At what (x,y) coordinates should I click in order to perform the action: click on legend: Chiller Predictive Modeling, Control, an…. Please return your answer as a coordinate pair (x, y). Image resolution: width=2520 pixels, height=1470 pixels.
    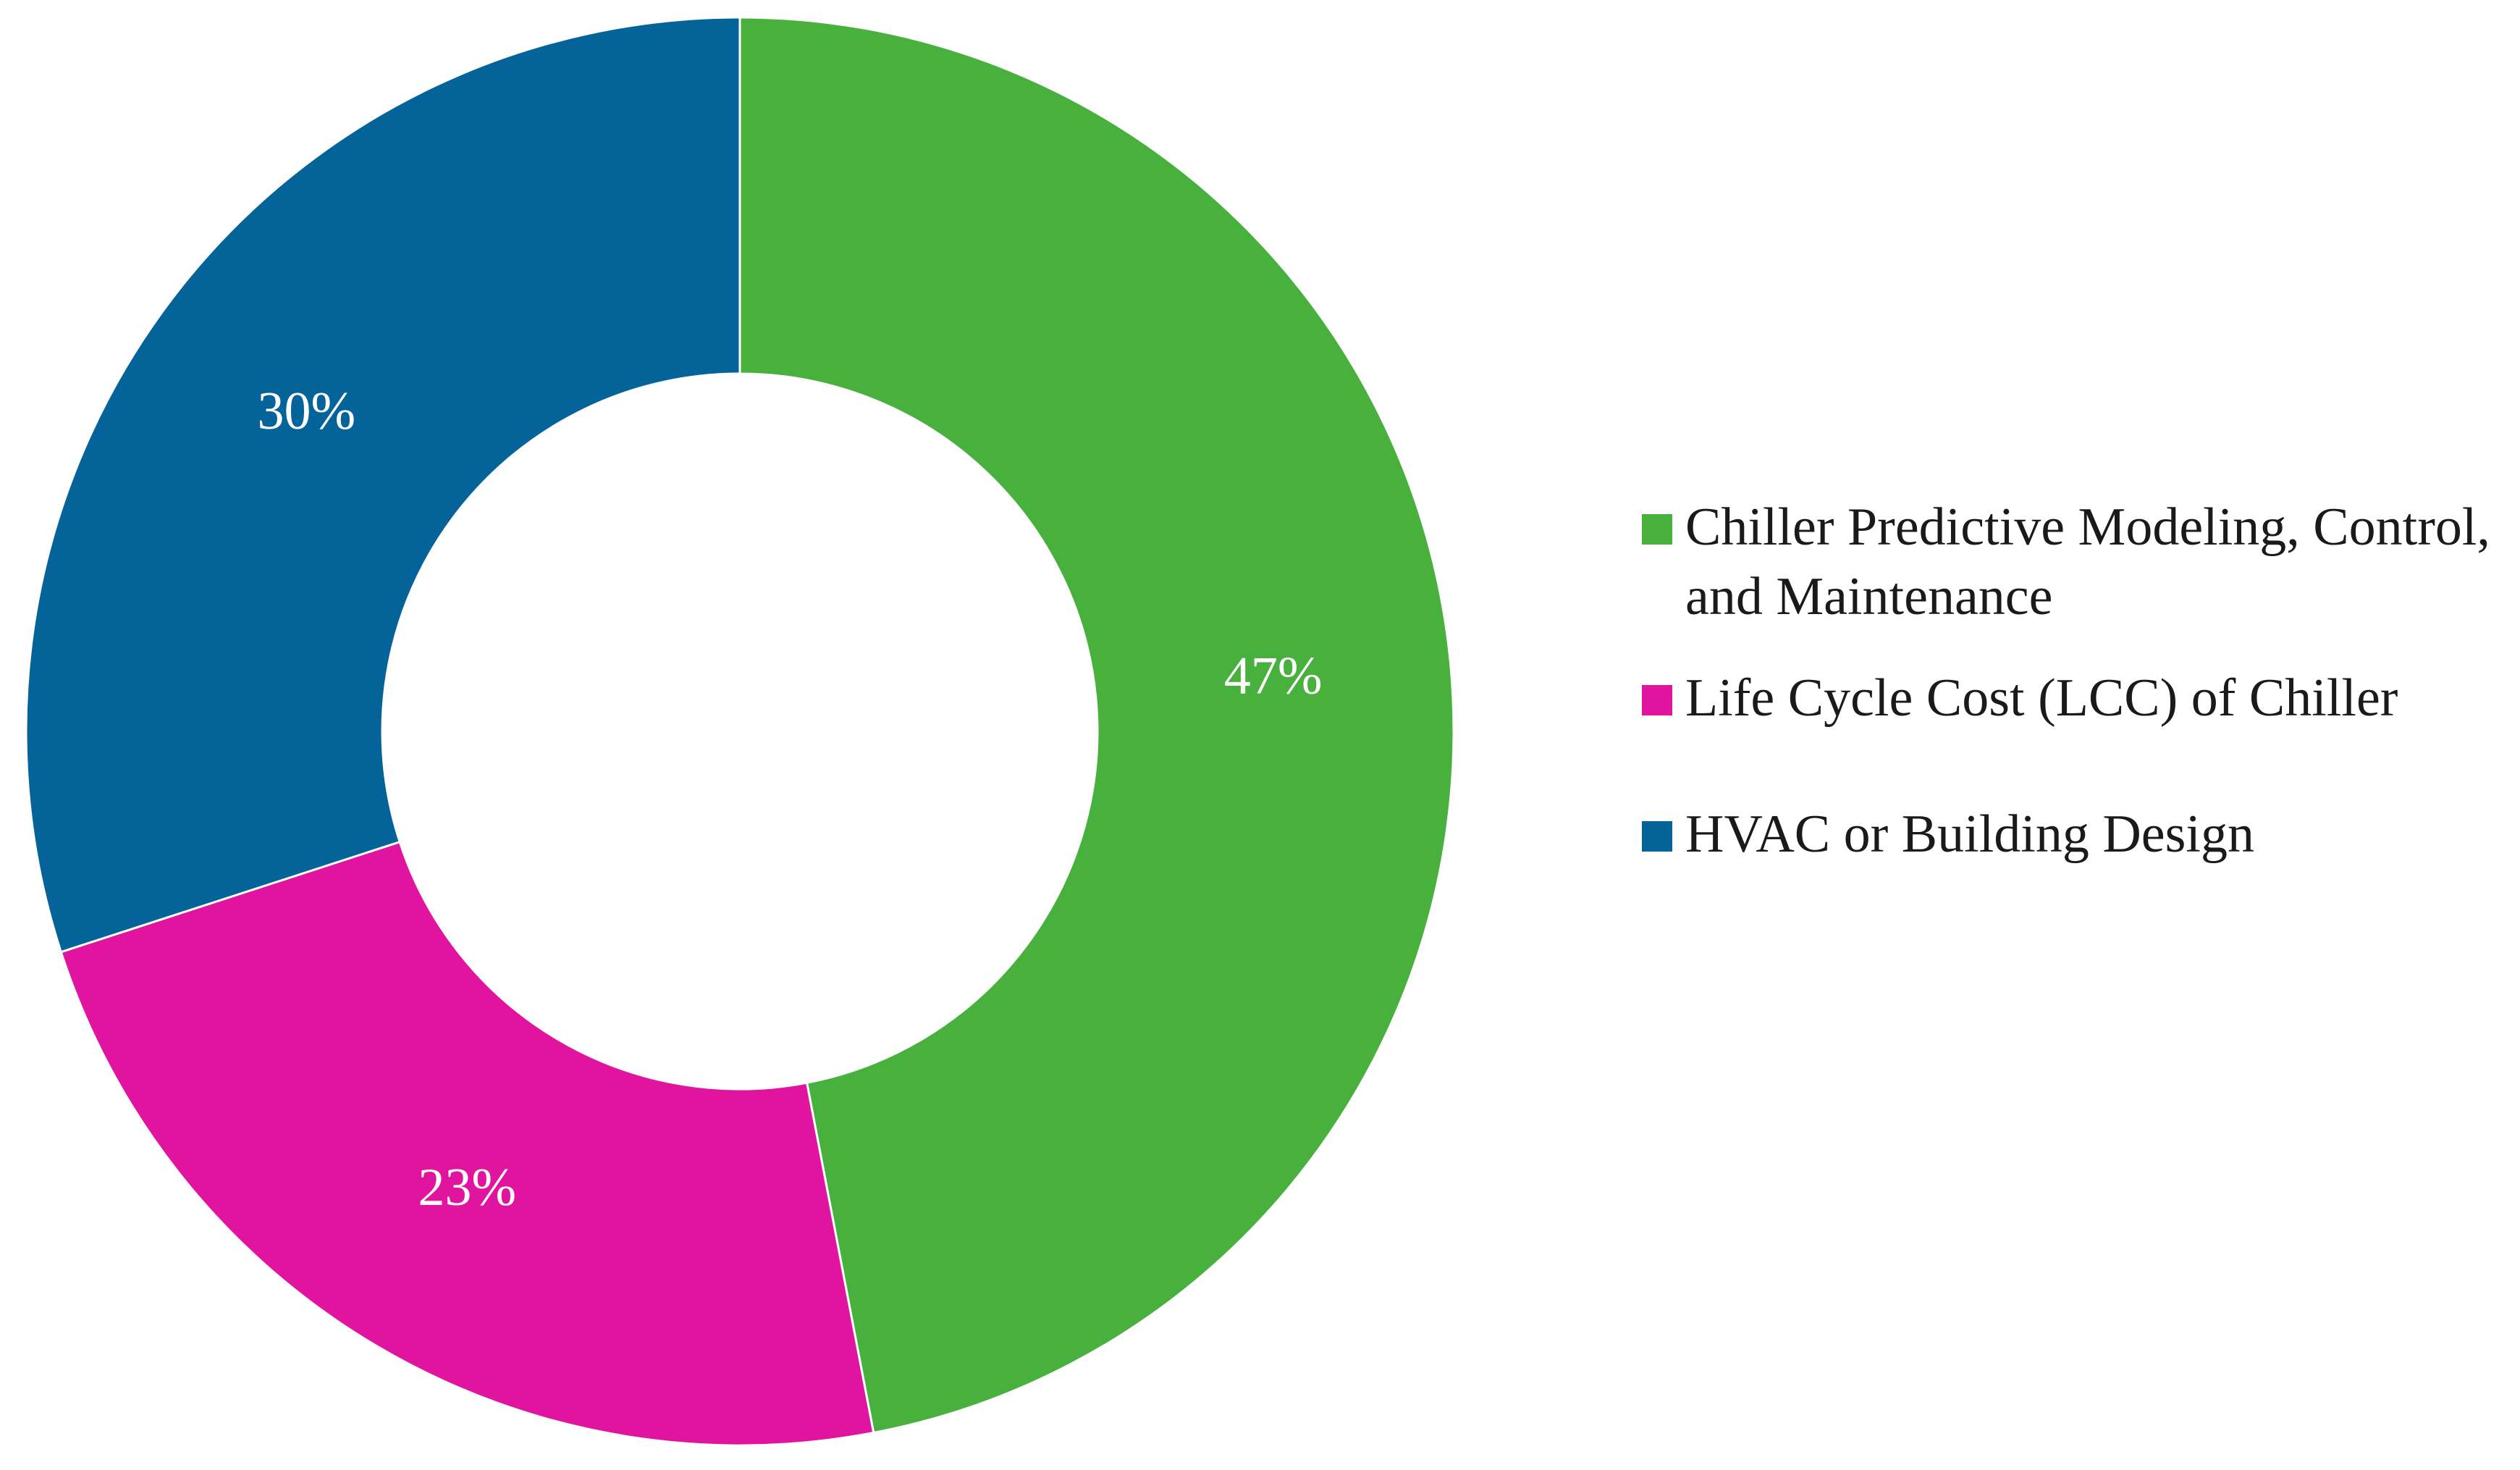
    Looking at the image, I should click on (2078, 696).